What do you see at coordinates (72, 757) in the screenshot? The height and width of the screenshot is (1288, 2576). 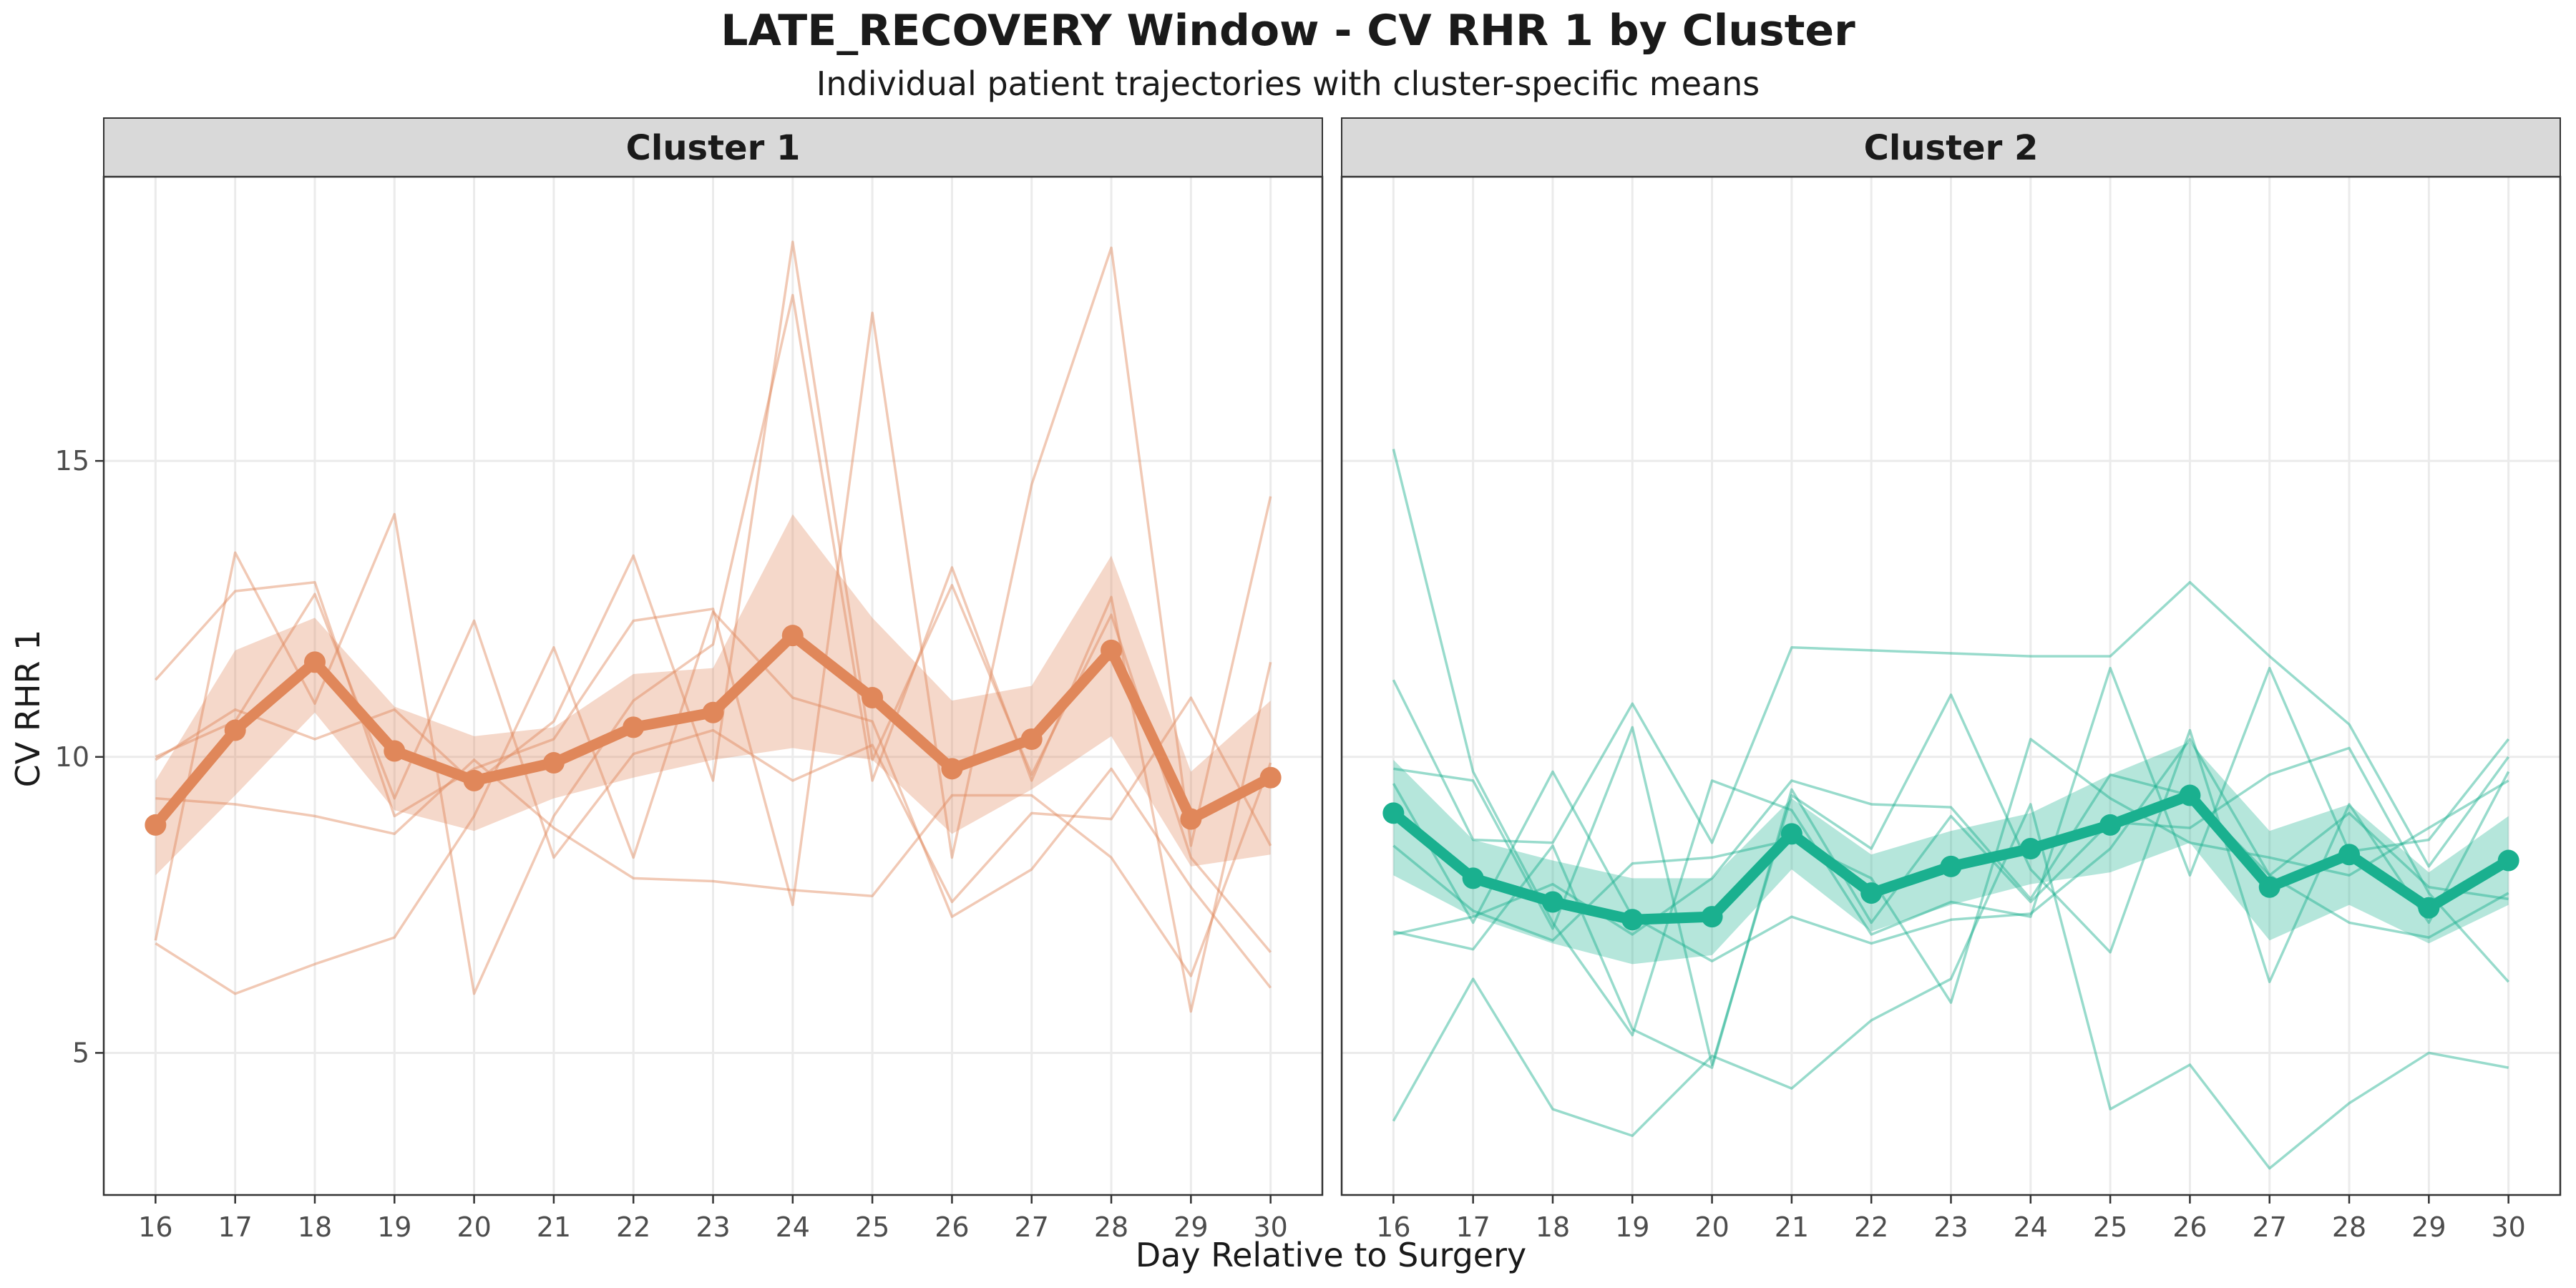 I see `y-tick-label: 10` at bounding box center [72, 757].